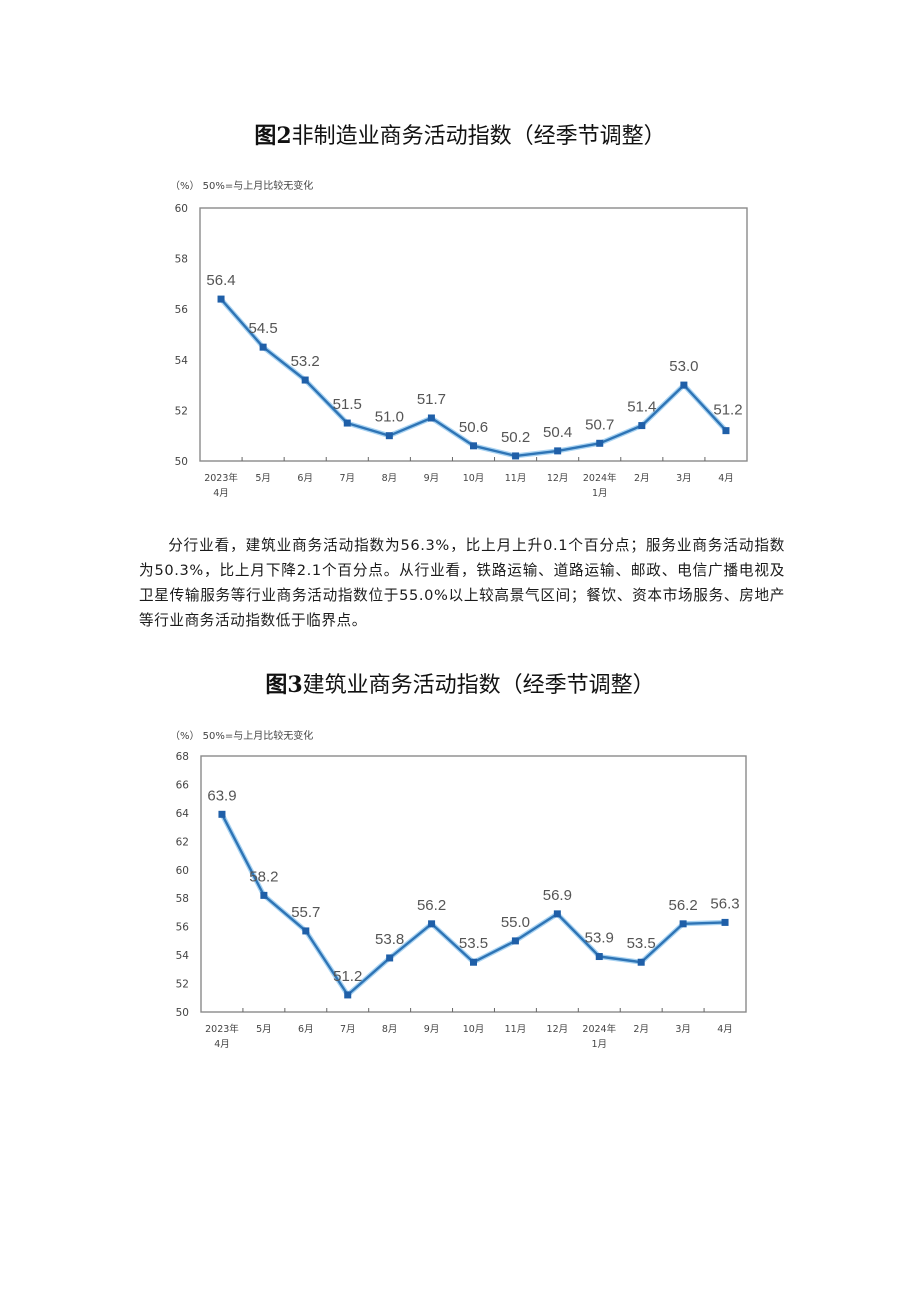  Describe the element at coordinates (431, 399) in the screenshot. I see `data-label: 51.7` at that location.